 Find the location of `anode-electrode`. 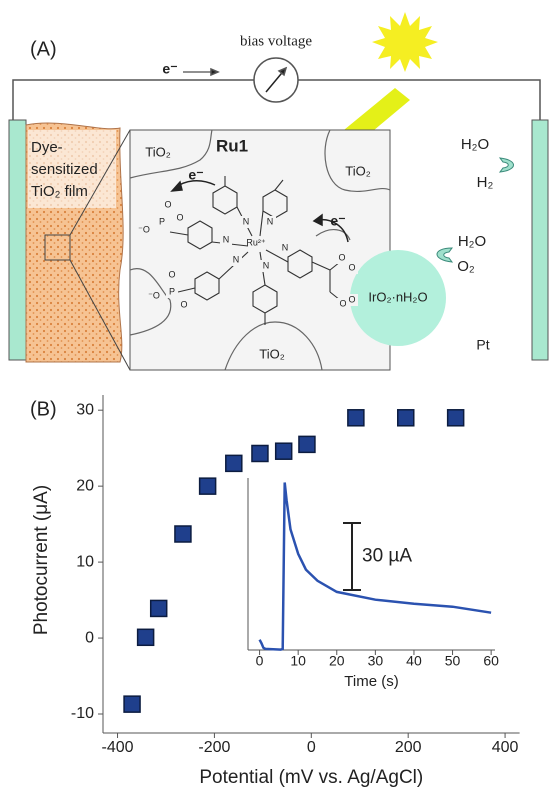

anode-electrode is located at coordinates (17, 240).